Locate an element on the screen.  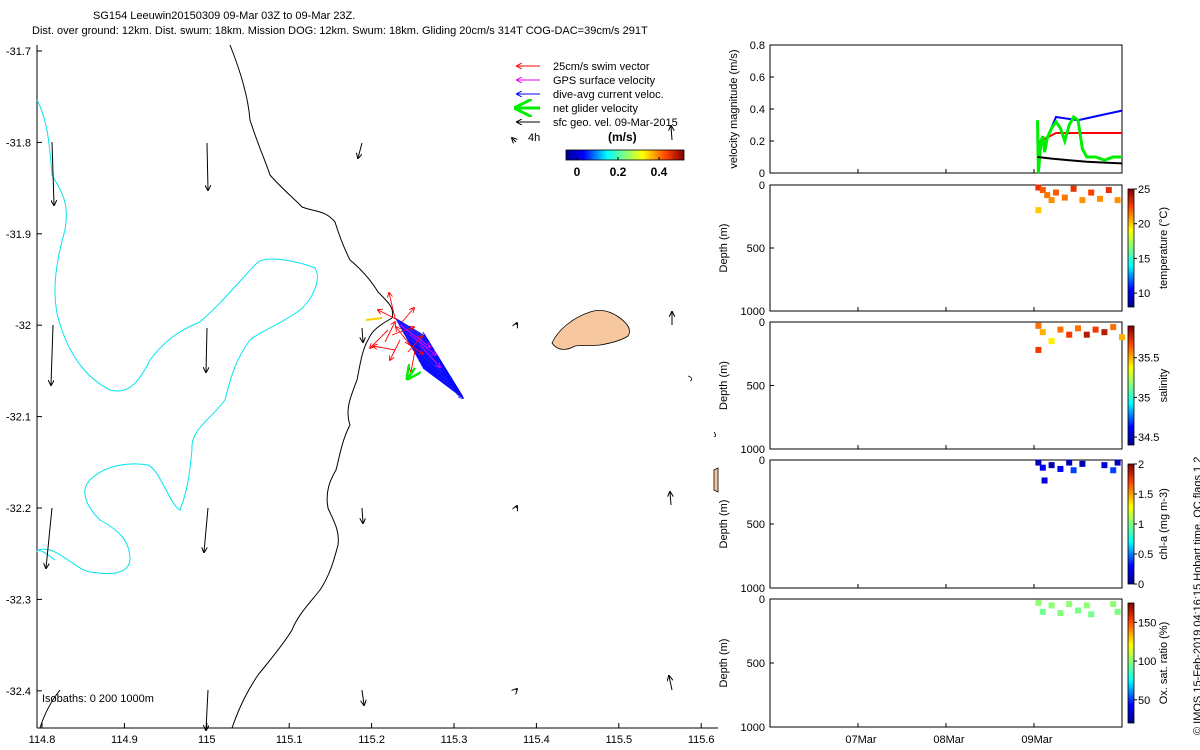
colorbar-gradient is located at coordinates (625, 155).